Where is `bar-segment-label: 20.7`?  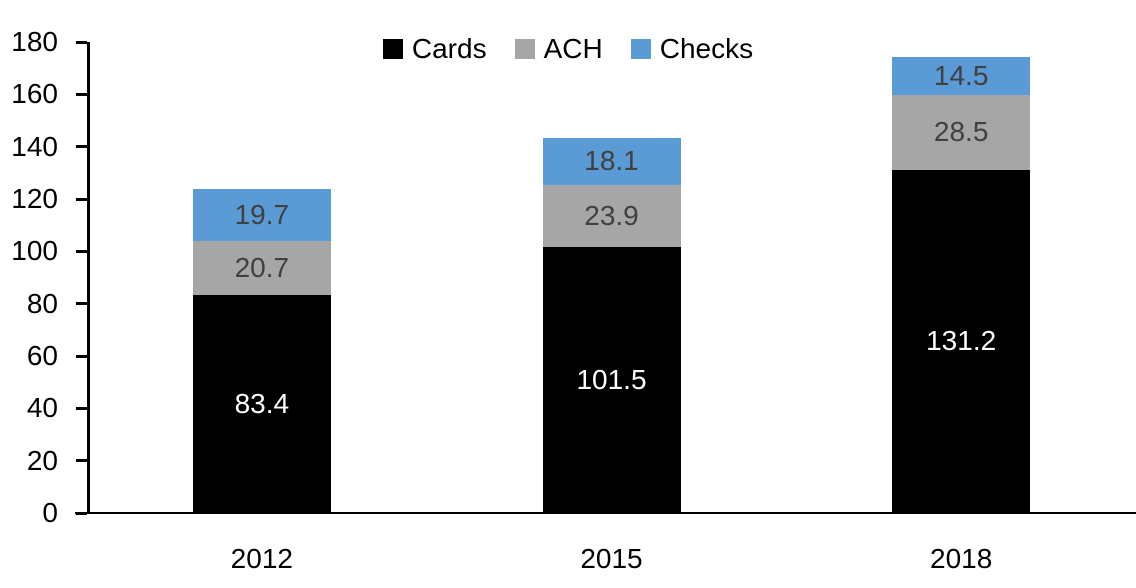
bar-segment-label: 20.7 is located at coordinates (262, 267).